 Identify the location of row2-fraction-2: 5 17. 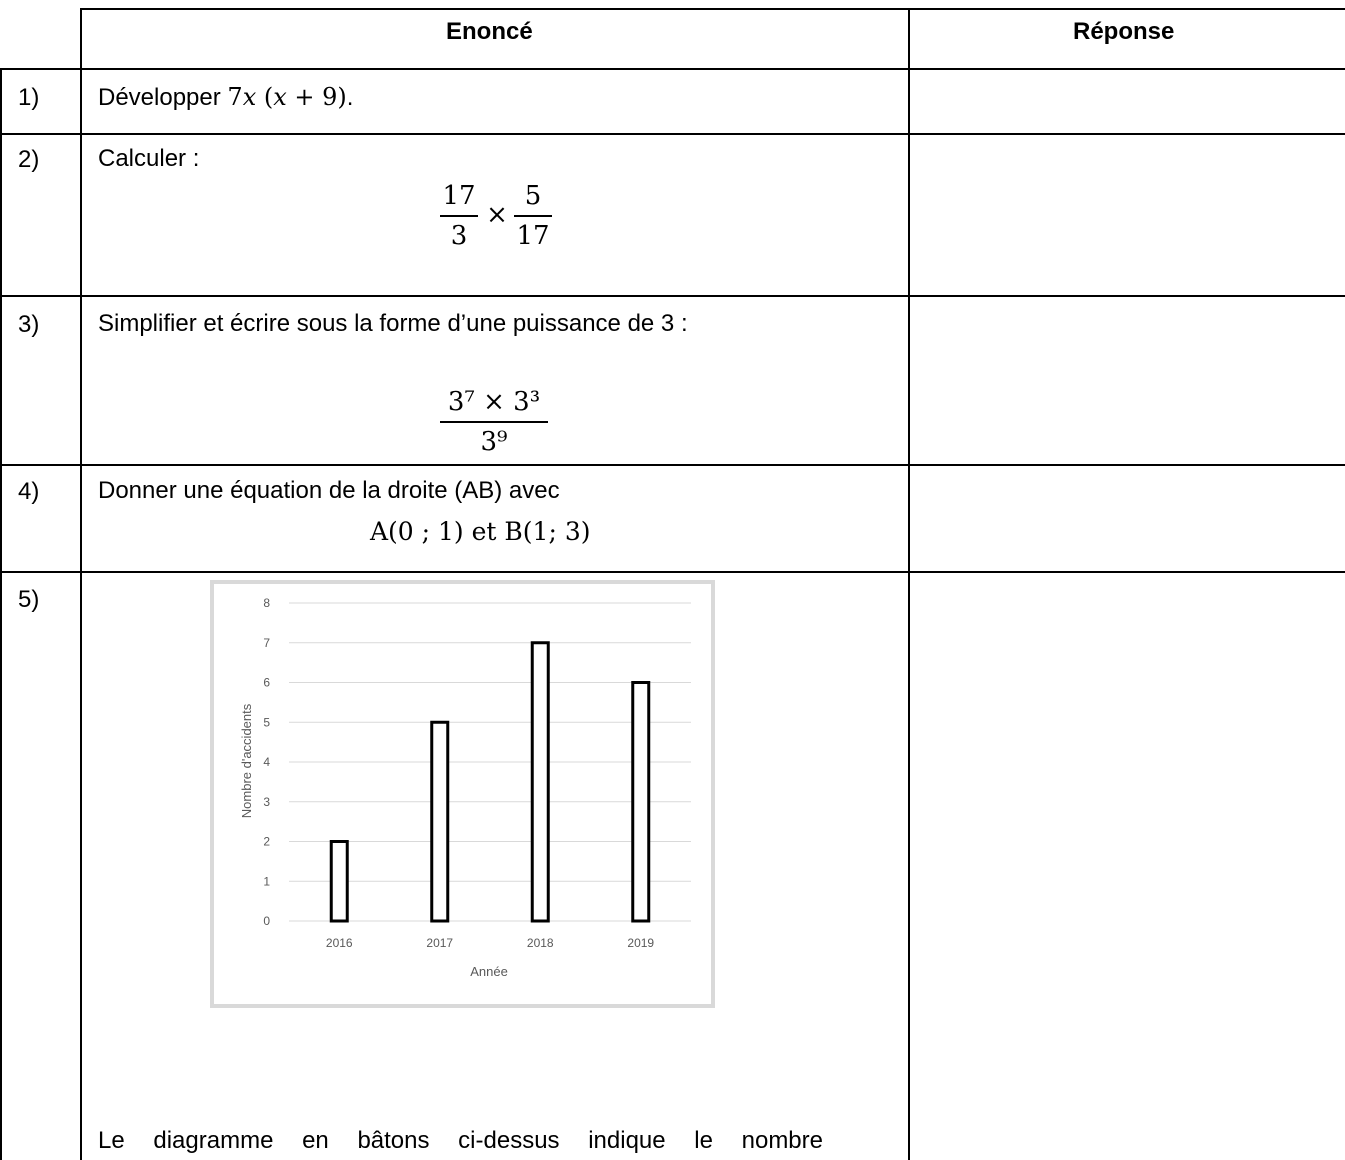
(533, 216).